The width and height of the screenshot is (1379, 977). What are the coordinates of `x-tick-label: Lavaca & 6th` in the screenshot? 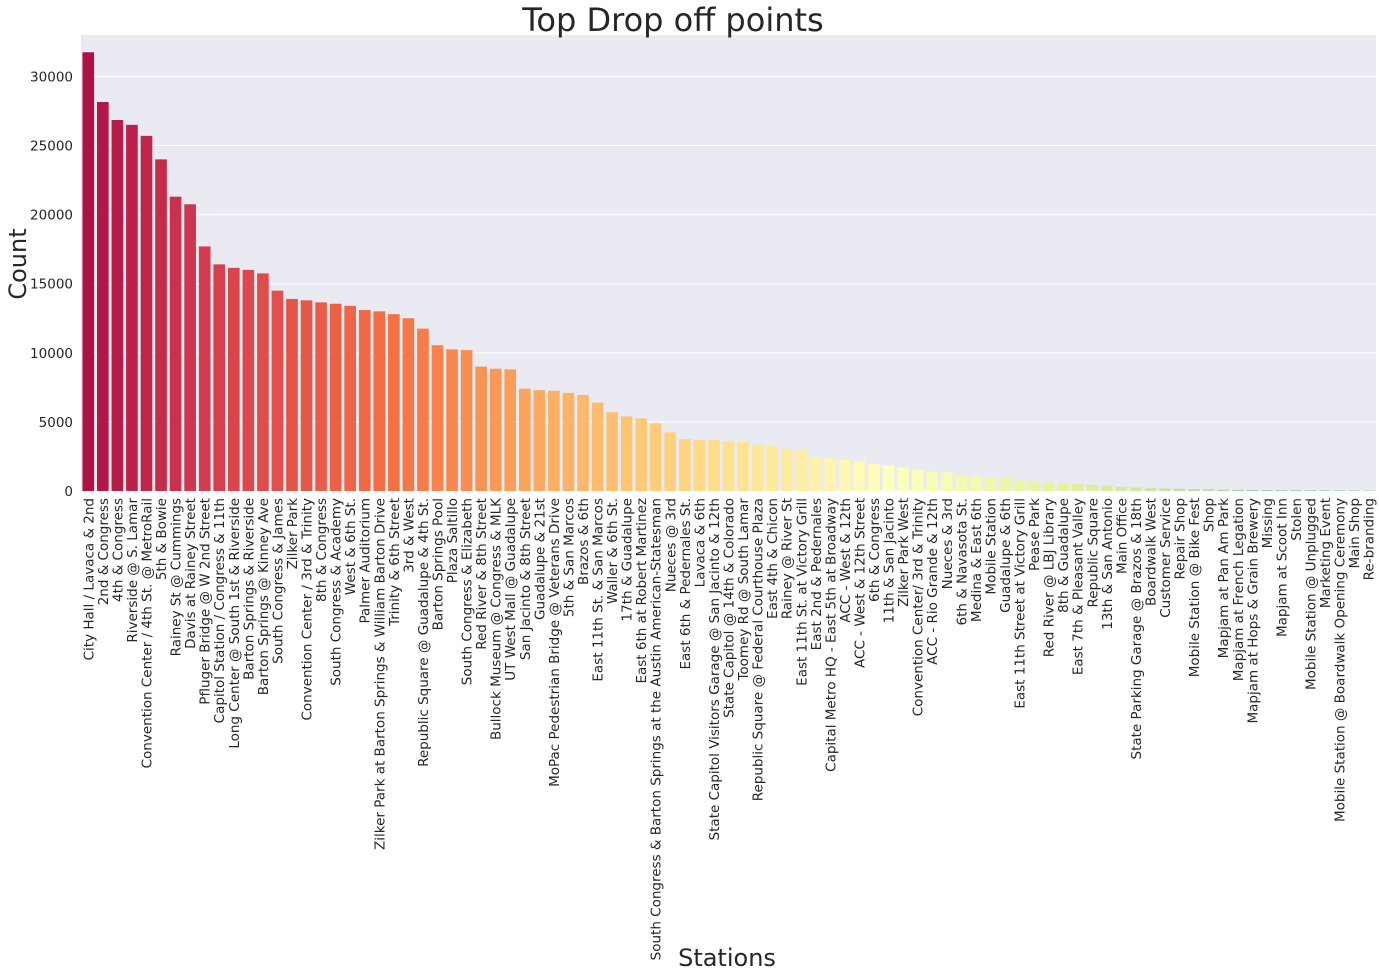 It's located at (700, 542).